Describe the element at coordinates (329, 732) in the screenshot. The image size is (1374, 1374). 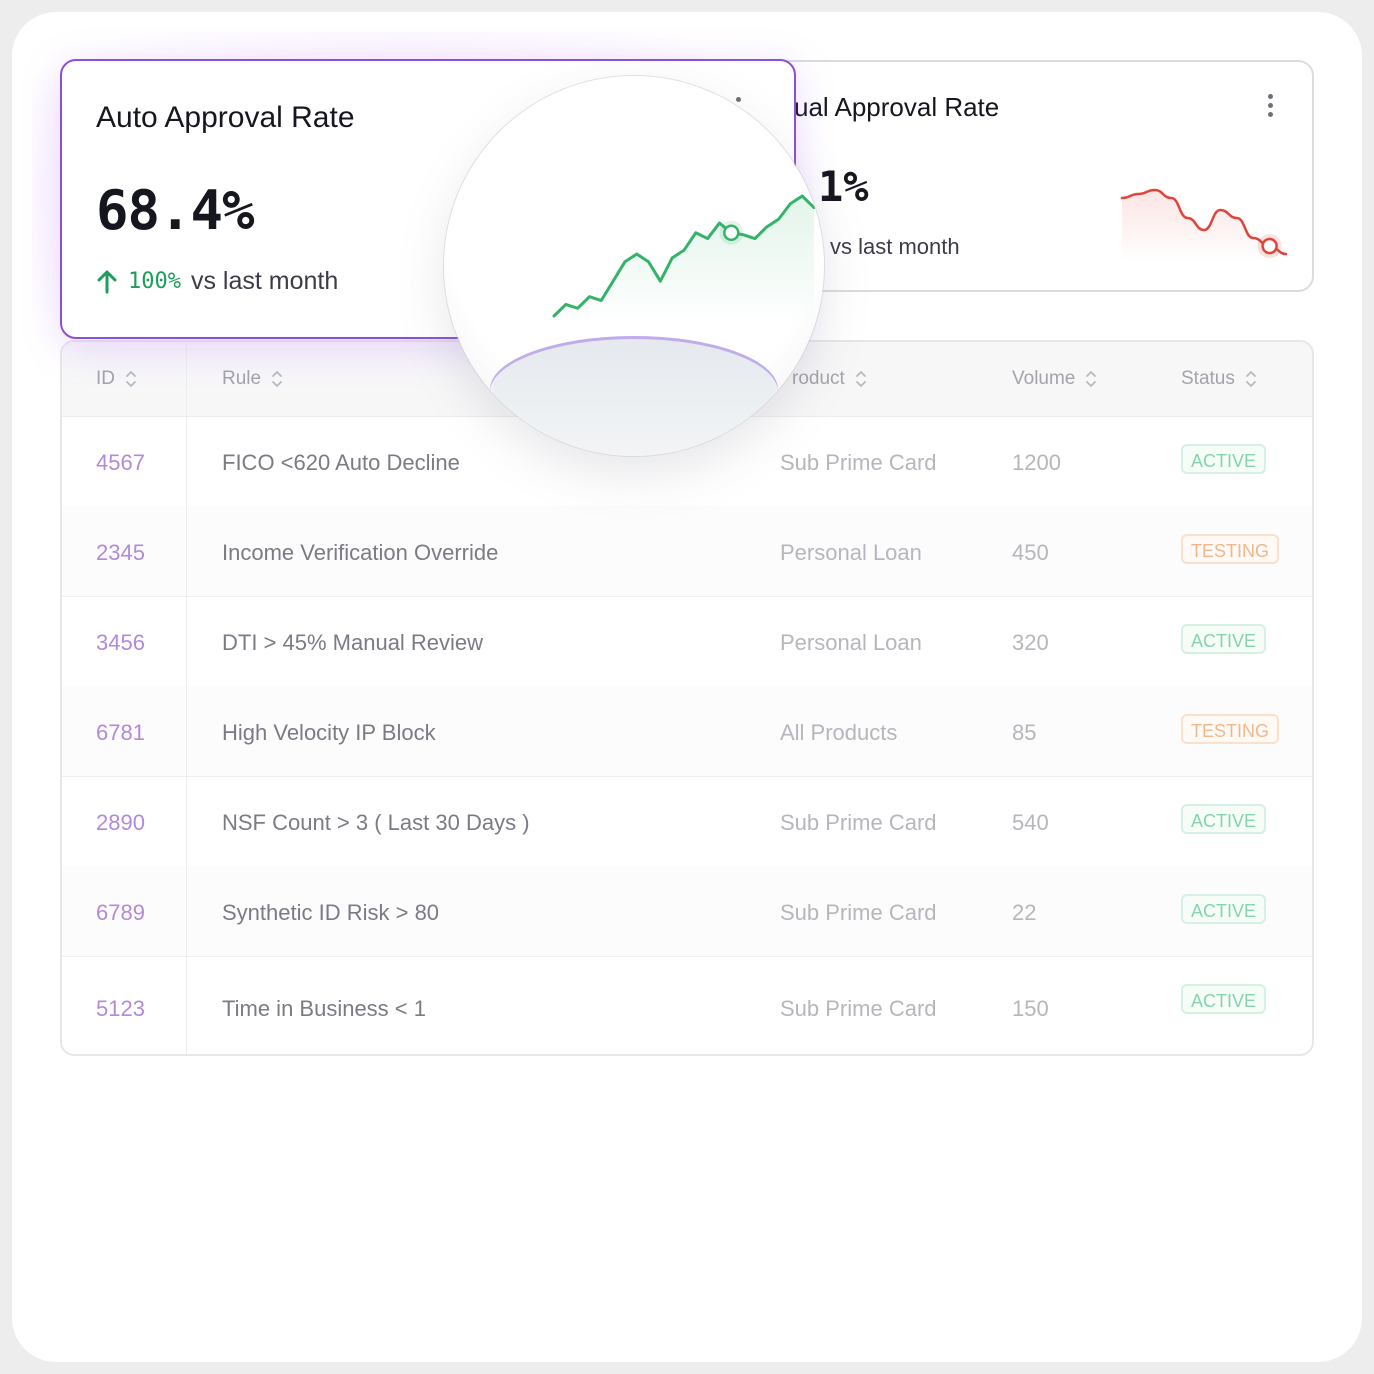
I see `row-rule: High Velocity IP Block` at that location.